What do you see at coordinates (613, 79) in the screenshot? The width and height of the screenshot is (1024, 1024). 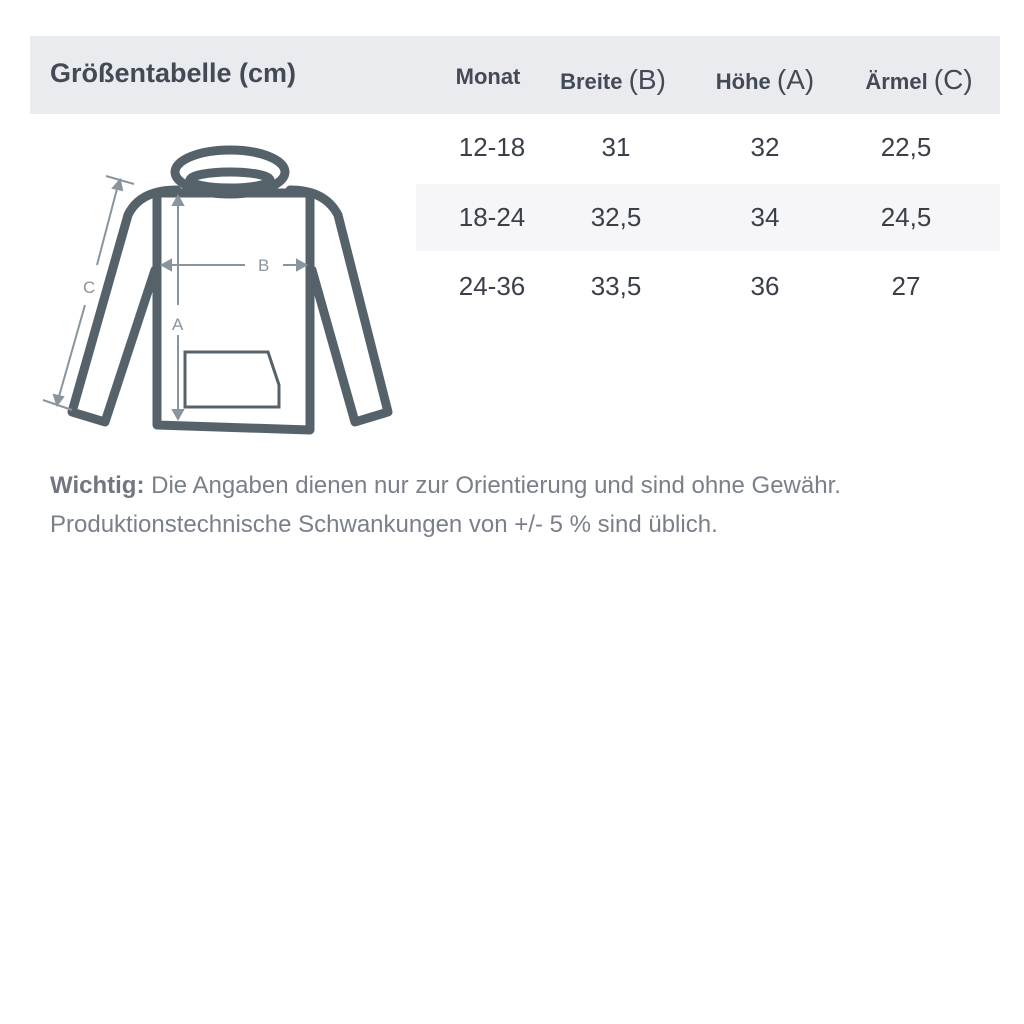 I see `column-header-width: Breite (B)` at bounding box center [613, 79].